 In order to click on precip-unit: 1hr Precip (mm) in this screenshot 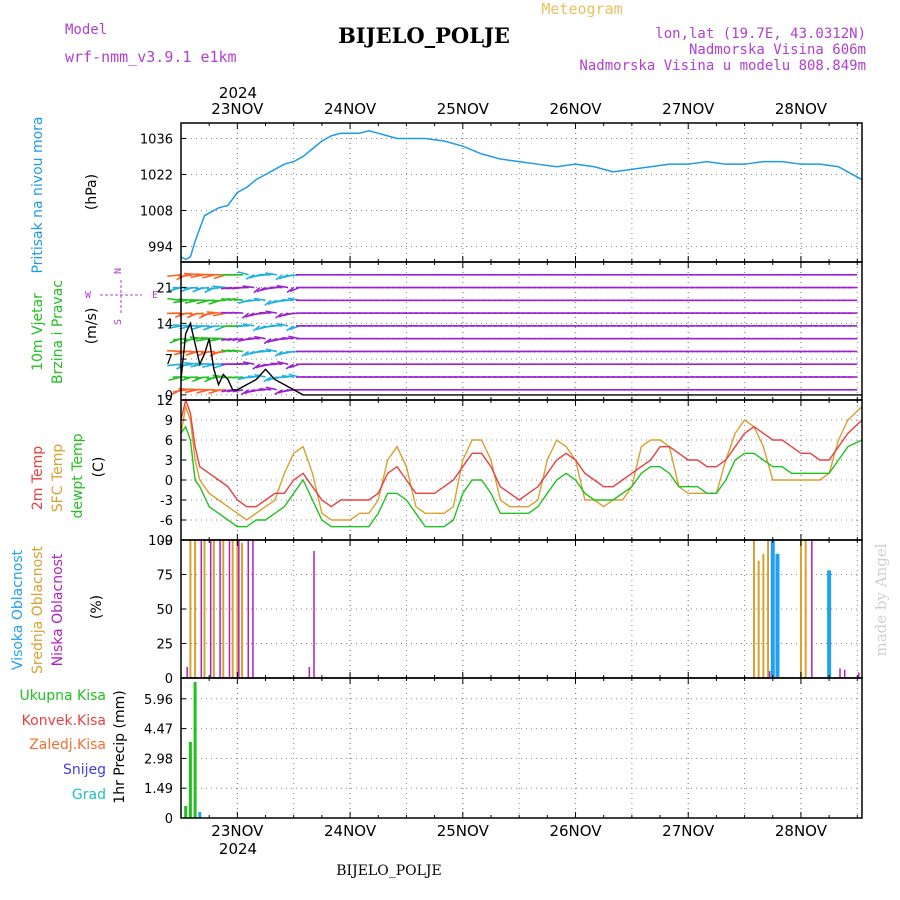, I will do `click(120, 746)`.